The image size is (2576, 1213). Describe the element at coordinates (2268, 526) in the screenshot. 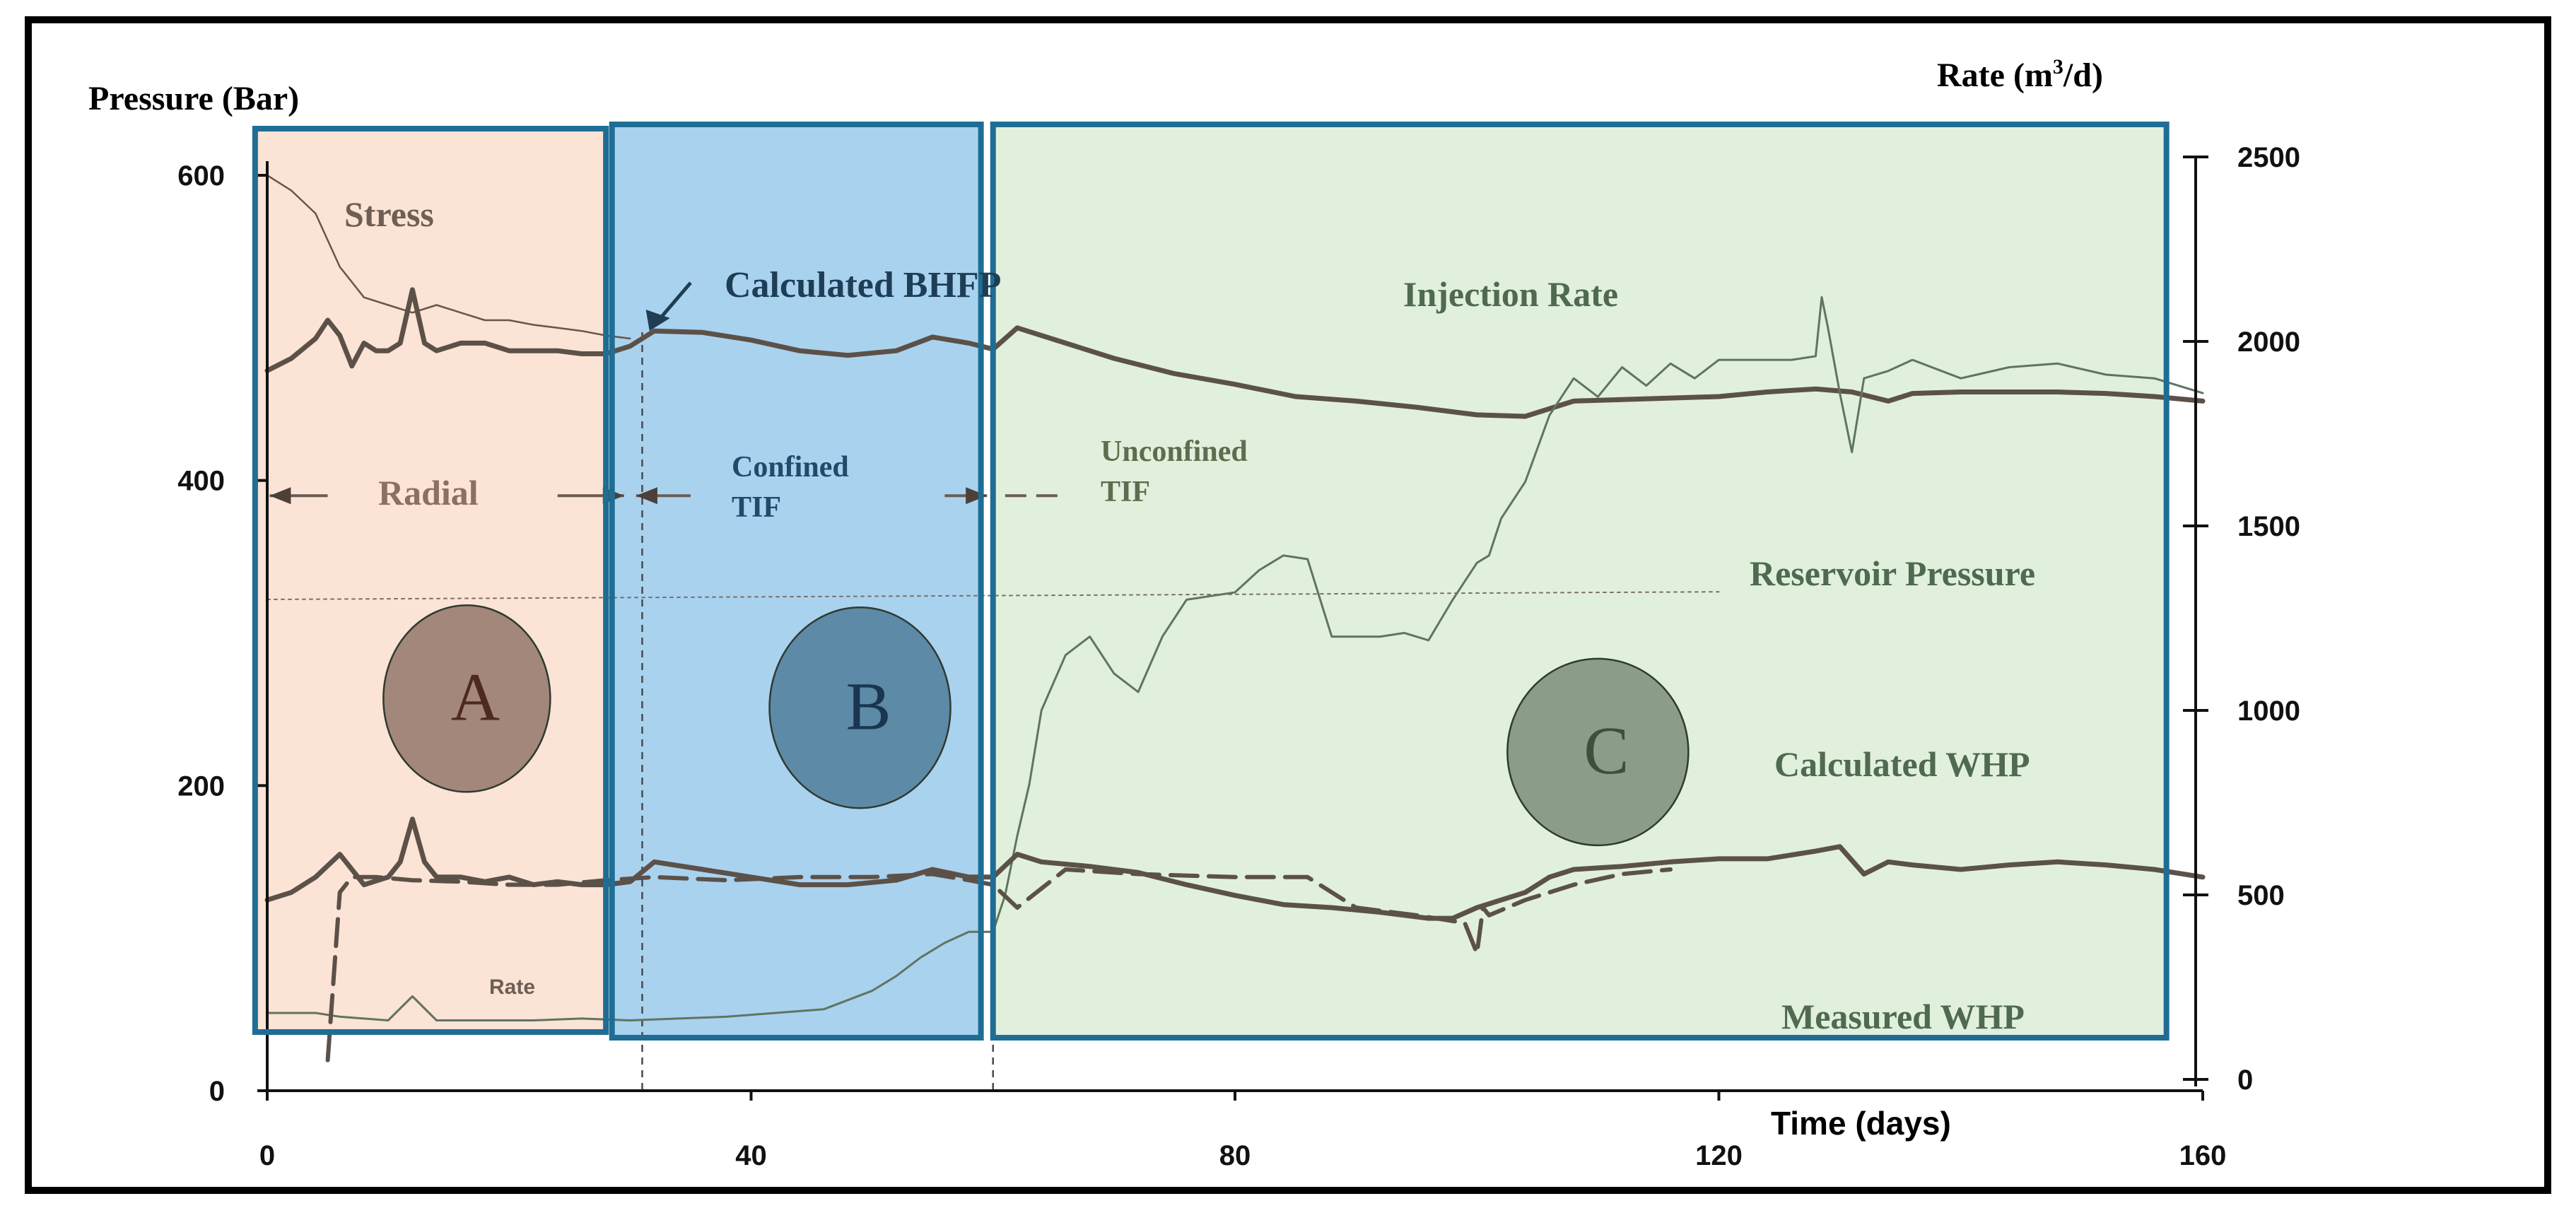

I see `y-right-tick-label-3: 1500` at that location.